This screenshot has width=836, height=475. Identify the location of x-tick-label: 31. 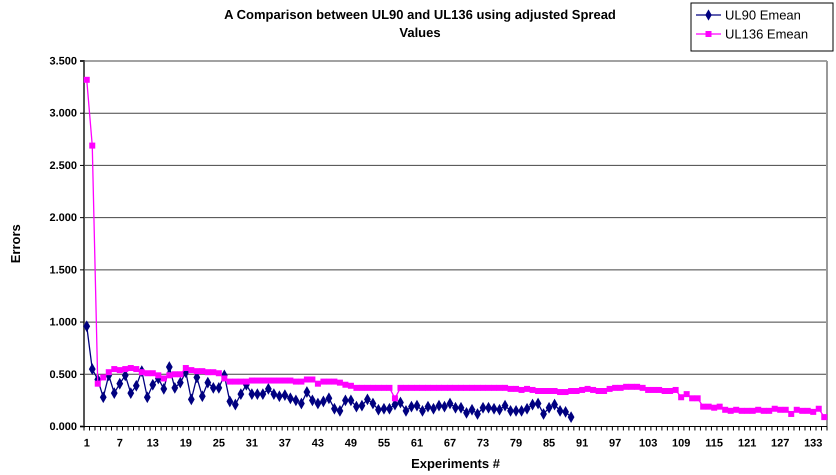
(252, 443).